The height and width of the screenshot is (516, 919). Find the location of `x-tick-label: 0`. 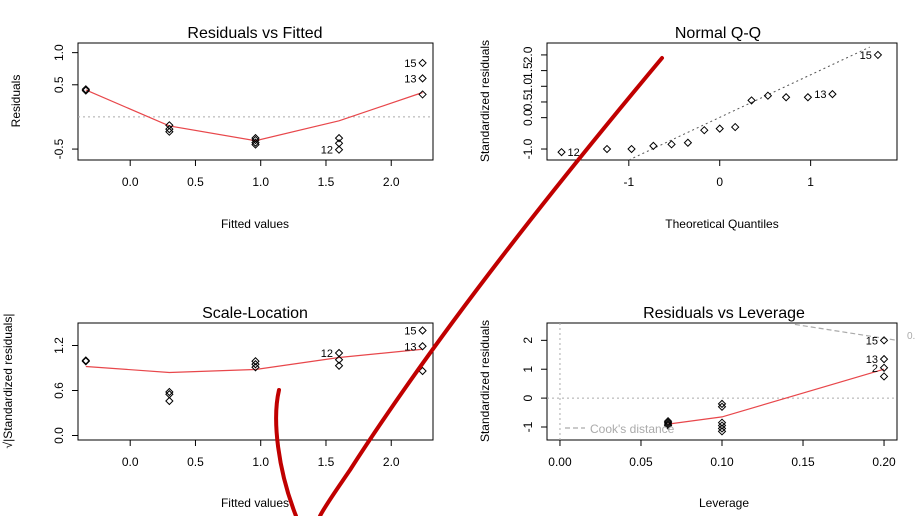

x-tick-label: 0 is located at coordinates (719, 182).